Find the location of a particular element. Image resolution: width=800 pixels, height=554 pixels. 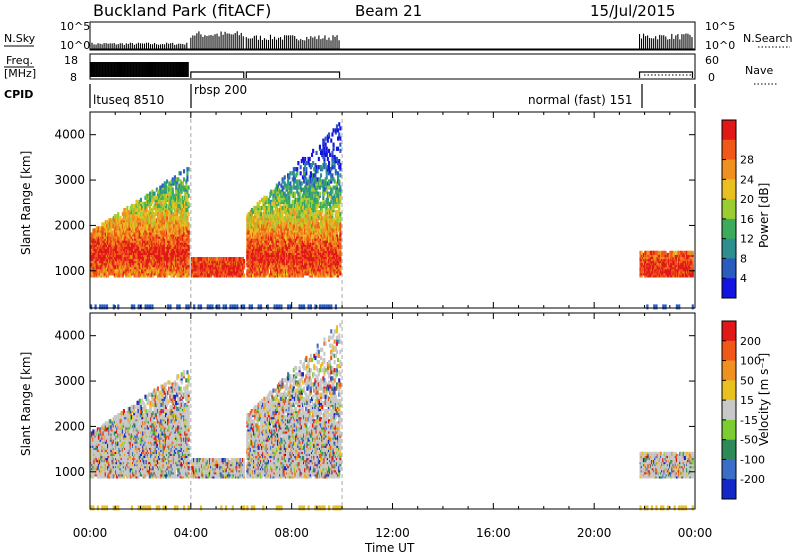

nsearch-tick-high: 10^5 is located at coordinates (720, 26).